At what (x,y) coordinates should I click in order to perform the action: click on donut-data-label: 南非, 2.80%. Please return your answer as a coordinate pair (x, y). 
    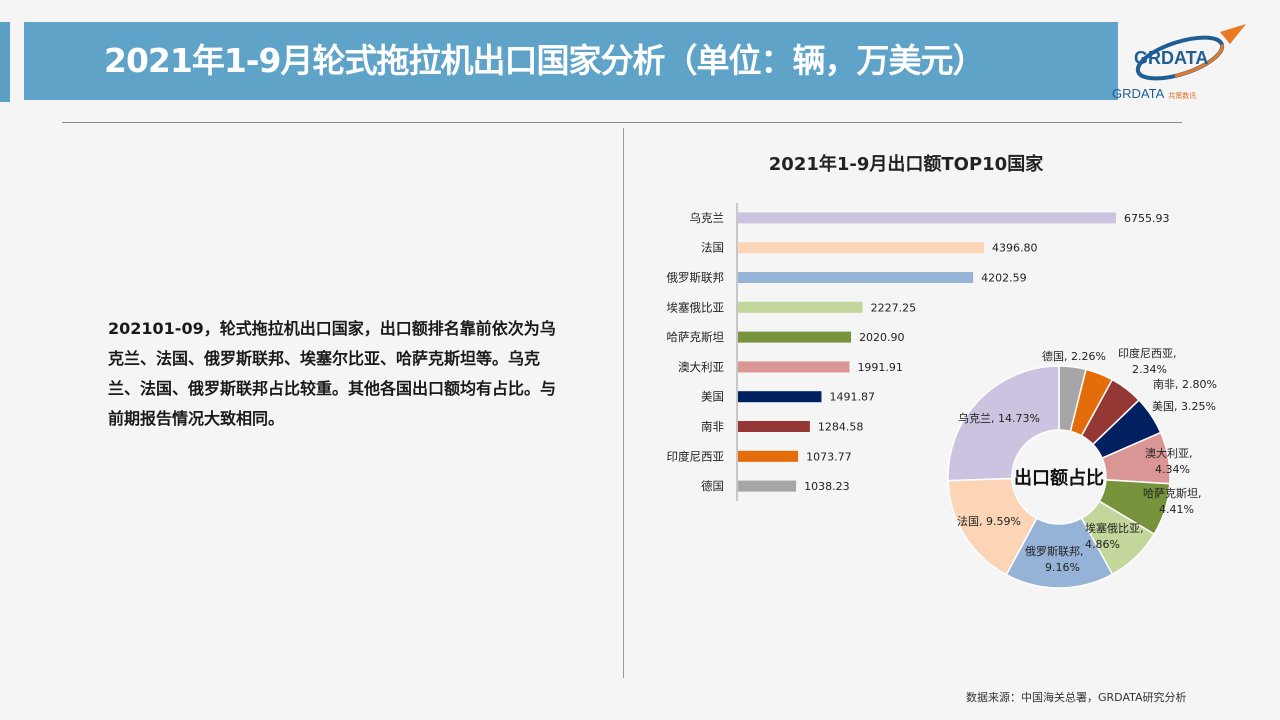
    Looking at the image, I should click on (1185, 384).